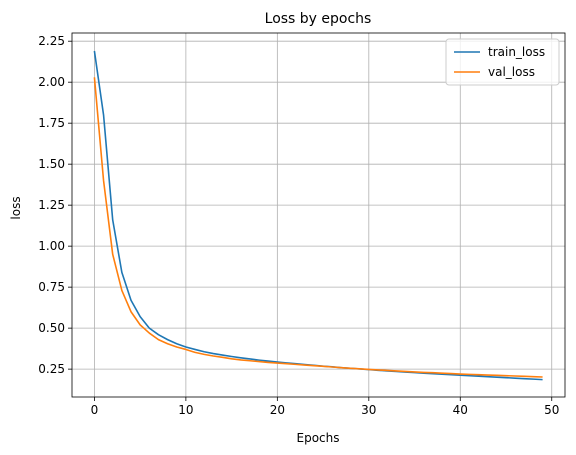  What do you see at coordinates (51, 369) in the screenshot?
I see `y-tick-label: 0.25` at bounding box center [51, 369].